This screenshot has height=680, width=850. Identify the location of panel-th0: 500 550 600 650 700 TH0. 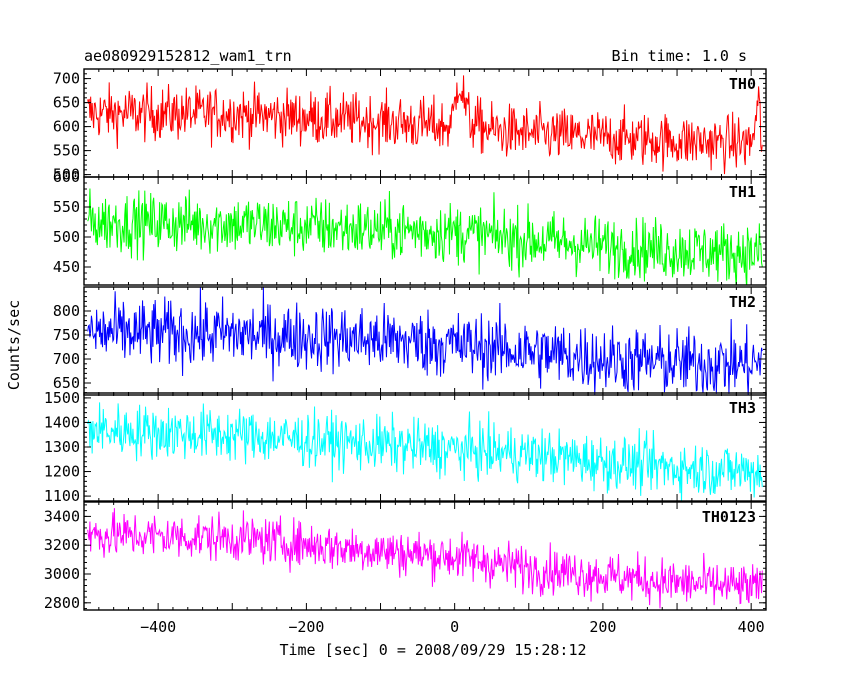
(410, 126).